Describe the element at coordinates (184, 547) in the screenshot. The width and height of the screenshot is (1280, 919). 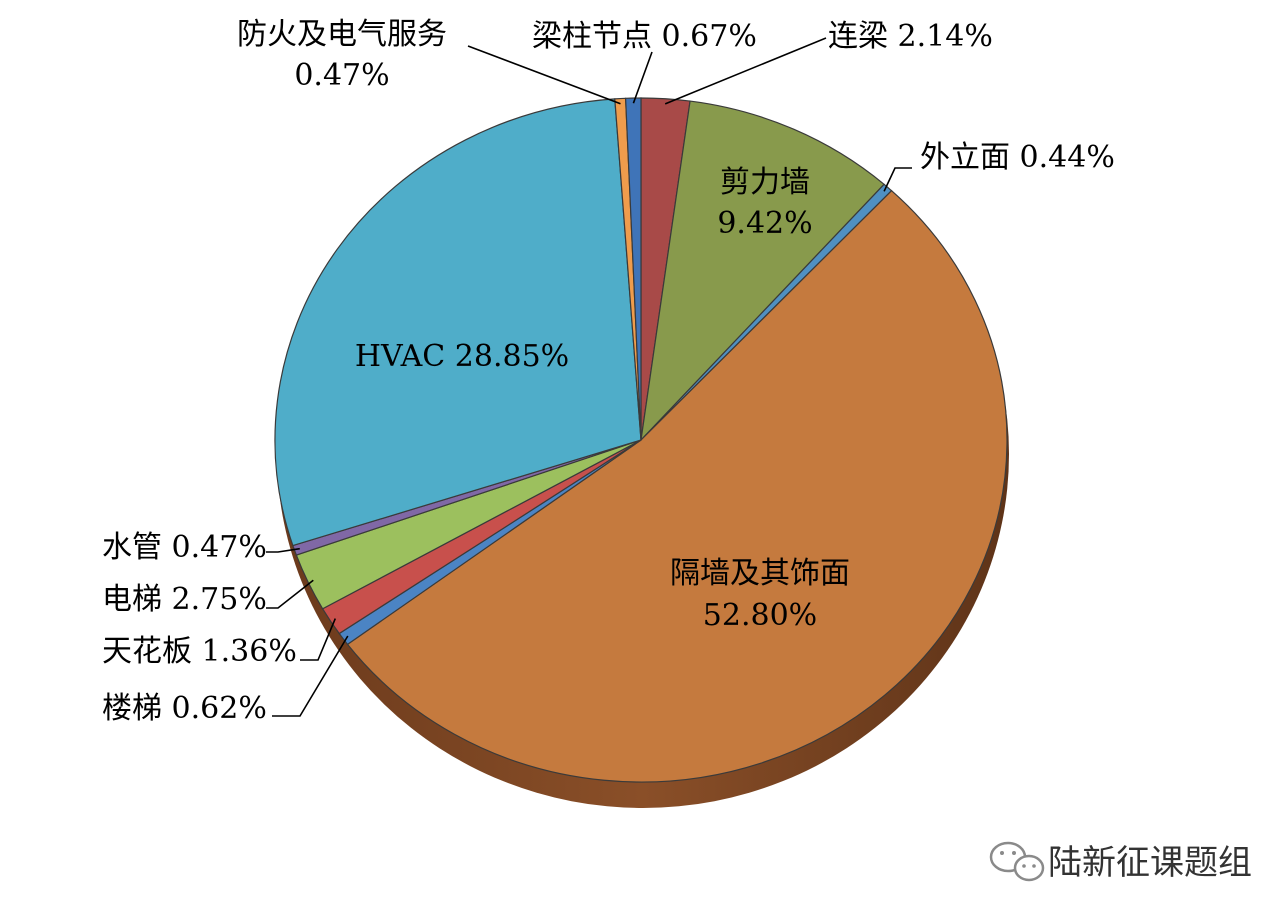
I see `label-shuiguan: 水管 0.47%` at that location.